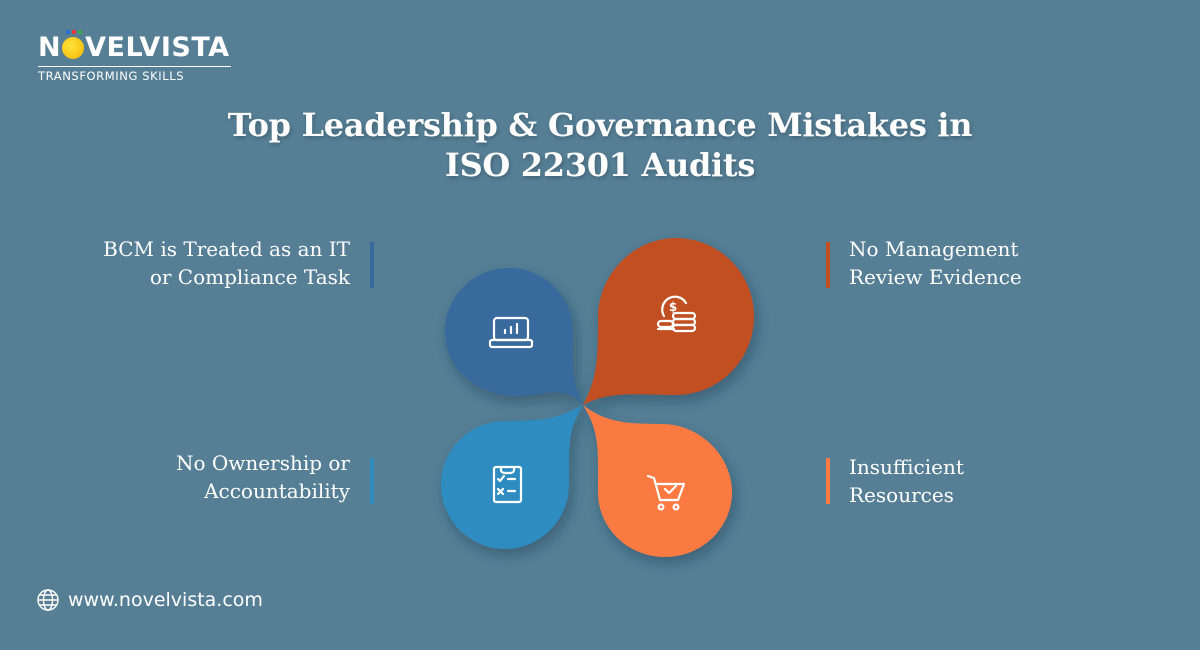  Describe the element at coordinates (263, 477) in the screenshot. I see `item-label-bottom-left: No Ownership or Accountability` at that location.